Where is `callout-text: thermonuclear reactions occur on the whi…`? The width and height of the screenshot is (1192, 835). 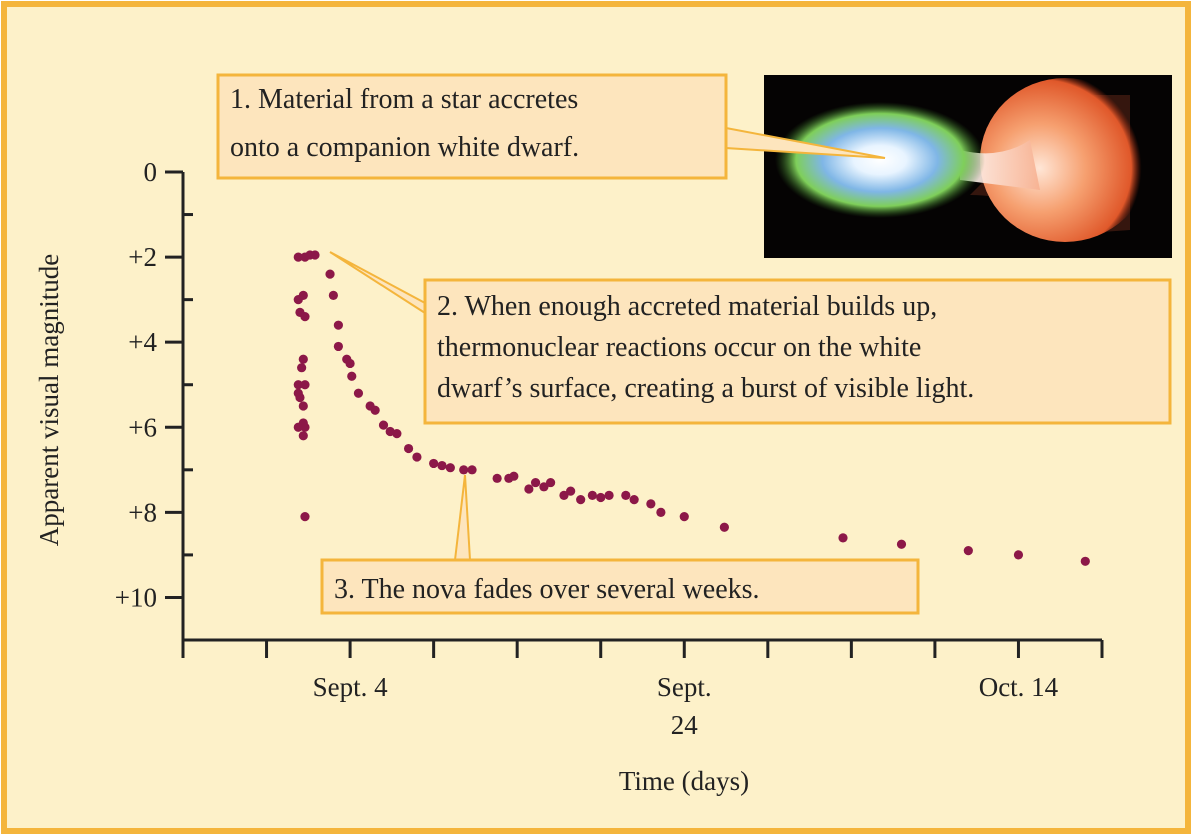 callout-text: thermonuclear reactions occur on the whi… is located at coordinates (679, 347).